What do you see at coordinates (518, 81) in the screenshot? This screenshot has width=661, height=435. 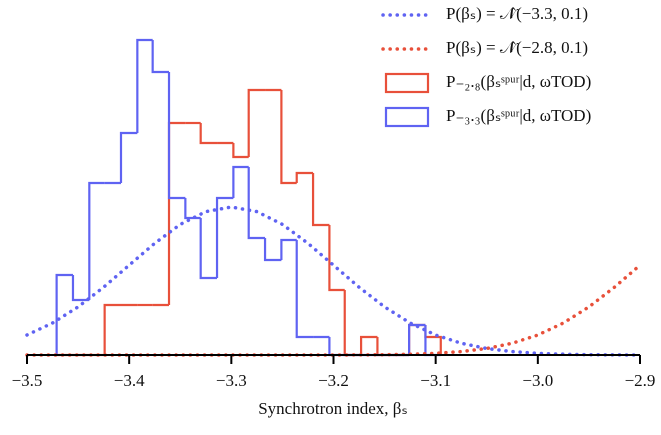 I see `legend-label: P₋₂.₈(βₛˢᵖᵘʳ|d, ωTOD)` at bounding box center [518, 81].